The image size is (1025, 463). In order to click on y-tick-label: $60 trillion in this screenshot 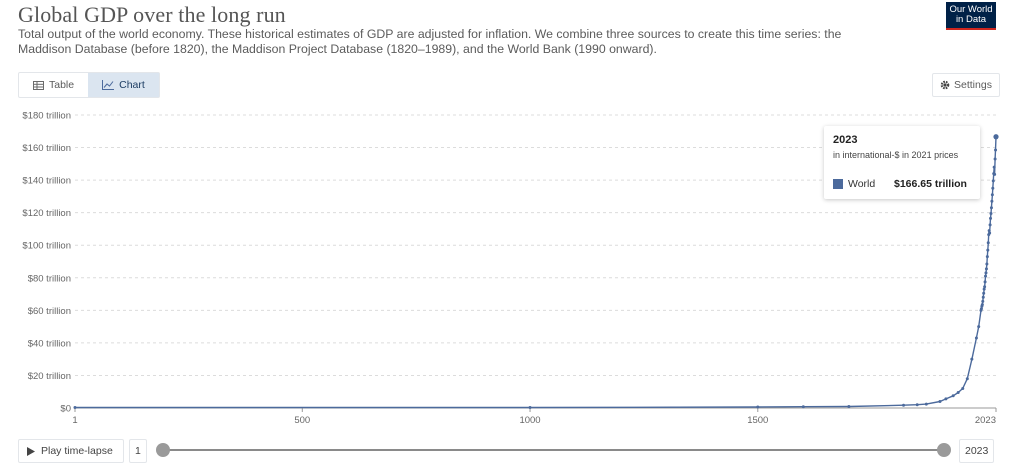, I will do `click(49, 311)`.